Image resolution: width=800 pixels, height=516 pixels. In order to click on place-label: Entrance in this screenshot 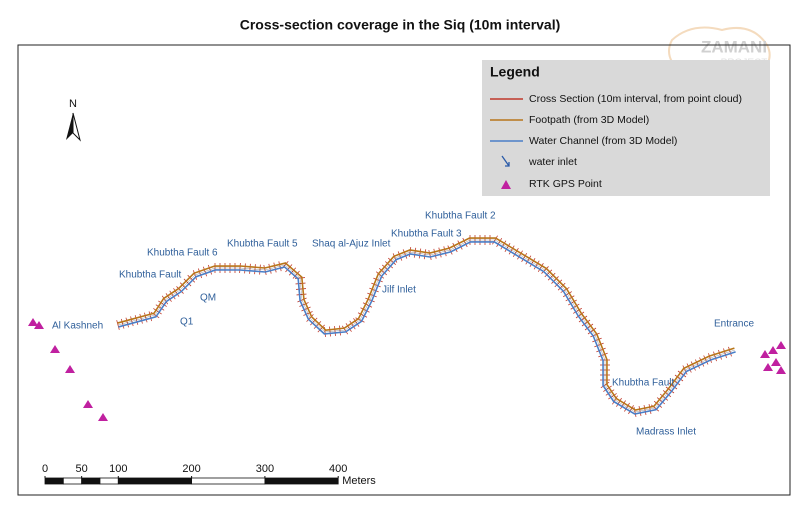, I will do `click(734, 324)`.